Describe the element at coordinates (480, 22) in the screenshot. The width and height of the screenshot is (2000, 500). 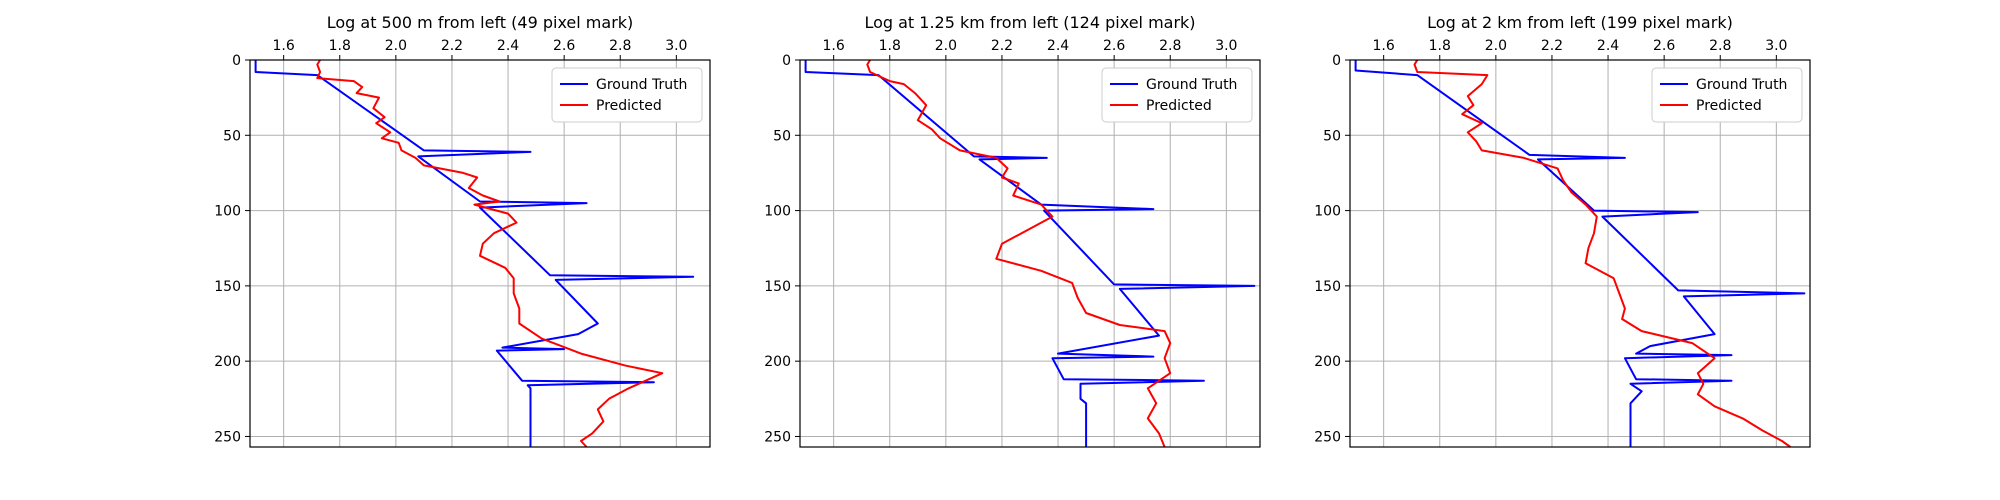
I see `panel-title: Log at 500 m from left (49 pixel mark)` at that location.